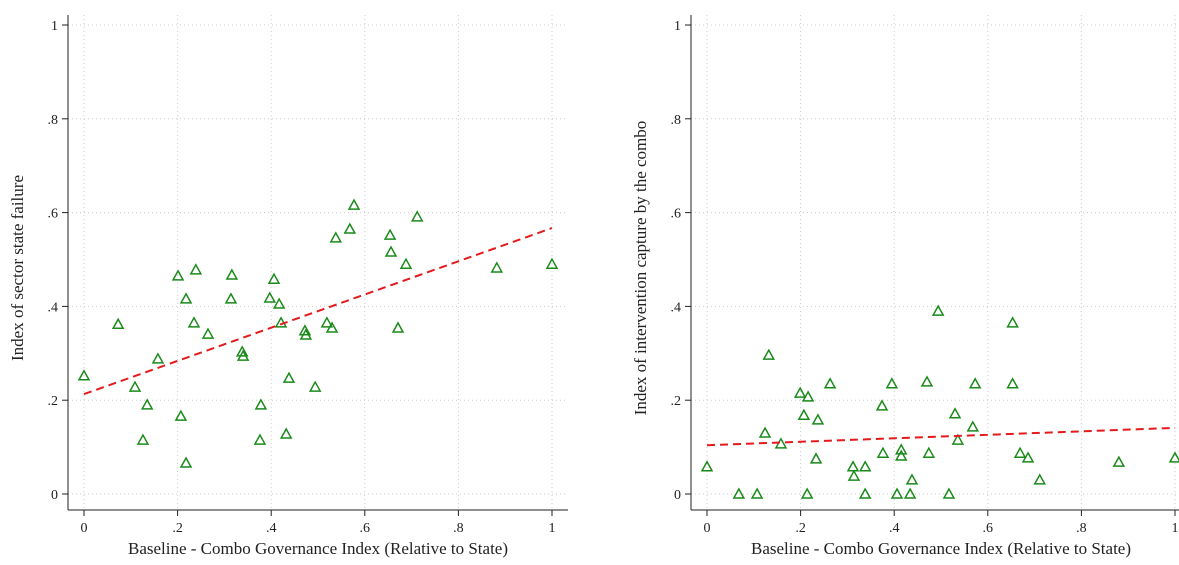 This screenshot has height=565, width=1179. I want to click on y-axis-label: Index of sector state failure, so click(17, 268).